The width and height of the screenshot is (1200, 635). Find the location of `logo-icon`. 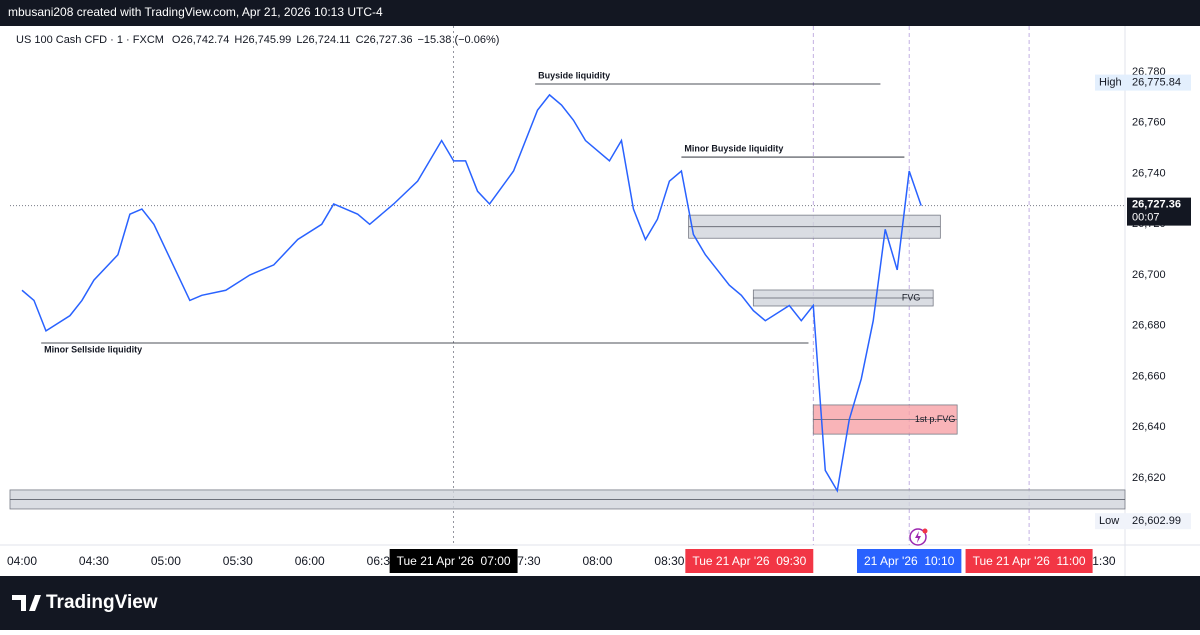

logo-icon is located at coordinates (26, 603).